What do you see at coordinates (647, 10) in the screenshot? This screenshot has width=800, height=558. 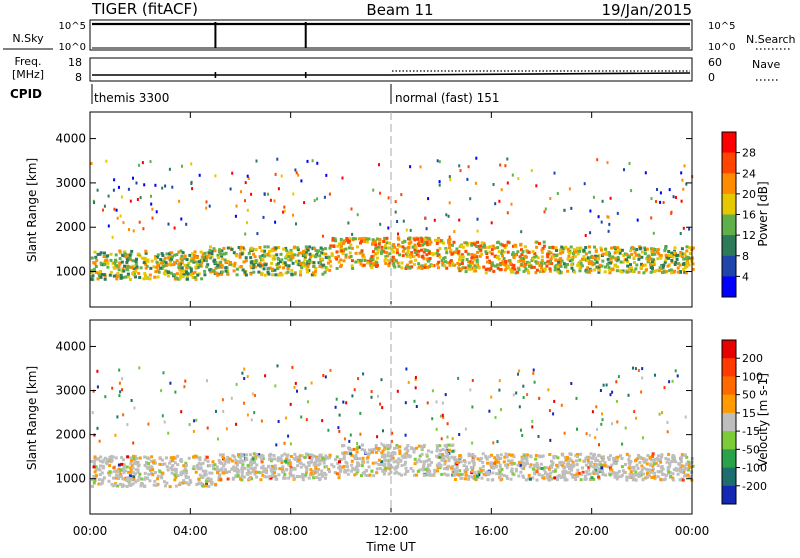 I see `date-text: 19/Jan/2015` at bounding box center [647, 10].